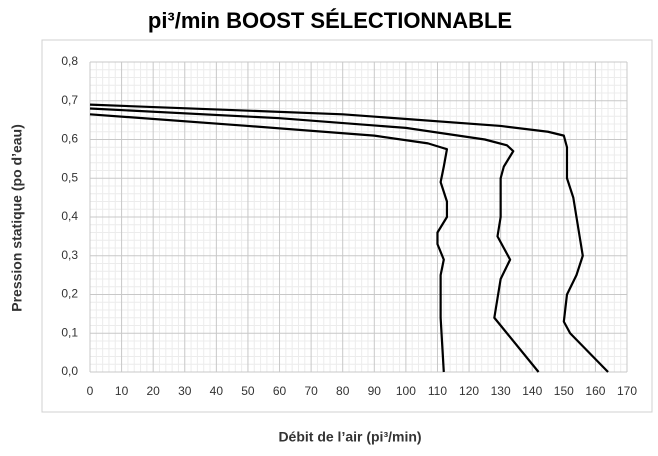 This screenshot has width=658, height=456. I want to click on y-tick-label: 0,6, so click(69, 139).